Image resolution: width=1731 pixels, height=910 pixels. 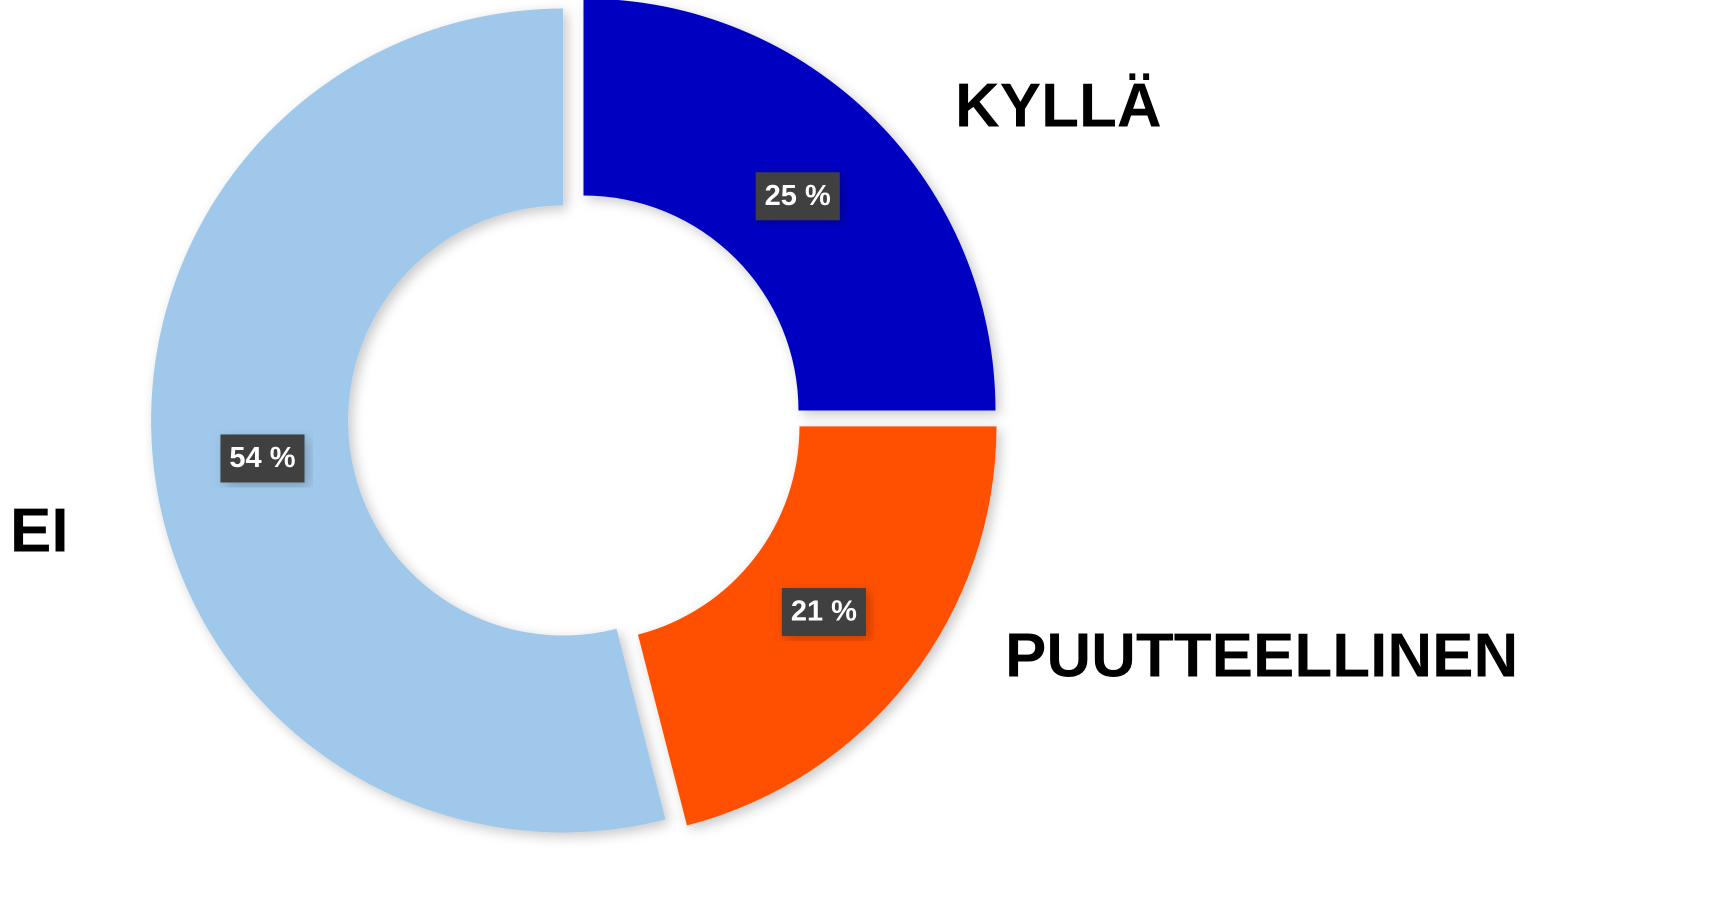 What do you see at coordinates (39, 530) in the screenshot?
I see `category-label: EI` at bounding box center [39, 530].